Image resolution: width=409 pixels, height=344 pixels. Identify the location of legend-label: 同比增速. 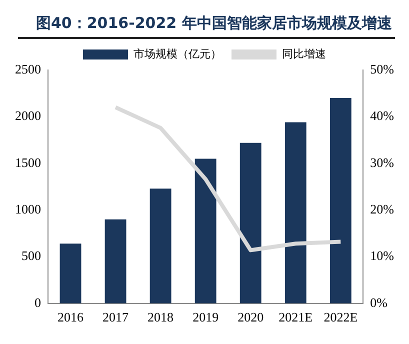
(304, 53).